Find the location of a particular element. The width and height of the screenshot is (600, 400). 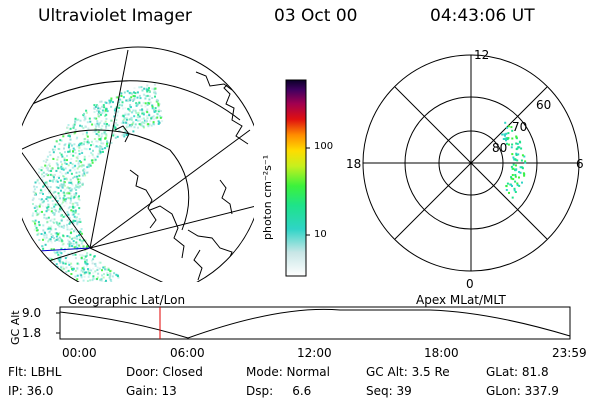

observation-date: 03 Oct 00 is located at coordinates (316, 16).